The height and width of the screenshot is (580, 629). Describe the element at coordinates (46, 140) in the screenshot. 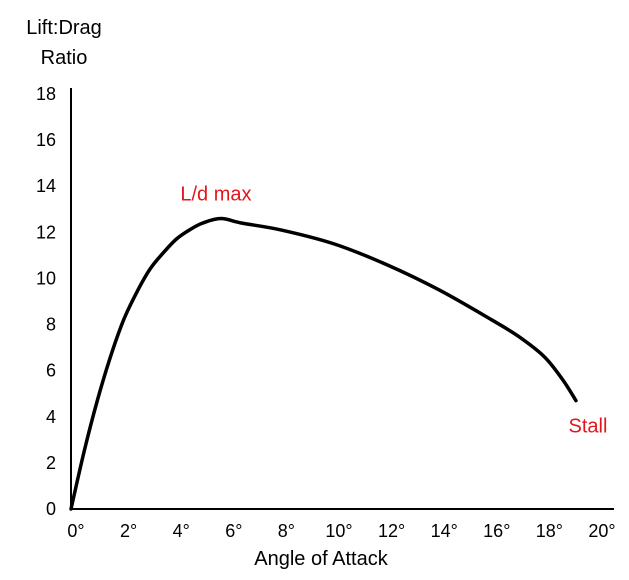

I see `y-tick-label: 16` at that location.